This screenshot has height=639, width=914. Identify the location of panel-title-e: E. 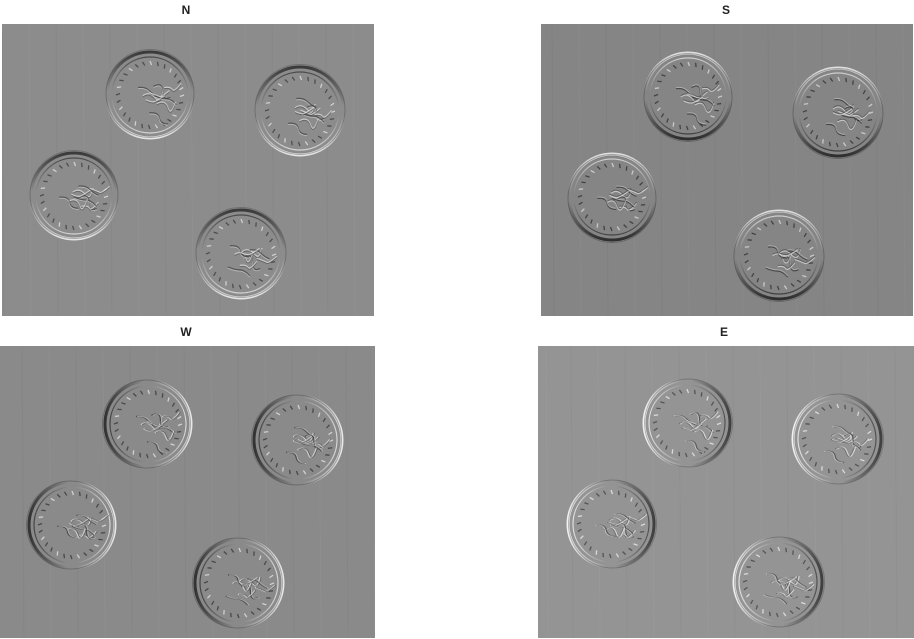
(723, 332).